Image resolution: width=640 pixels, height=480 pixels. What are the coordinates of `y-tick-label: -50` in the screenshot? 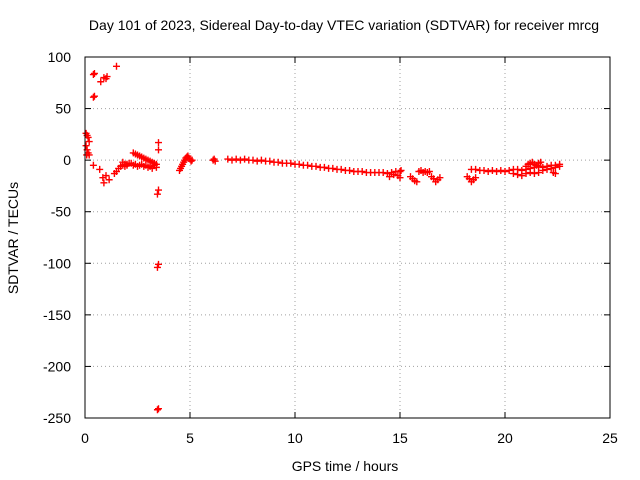 It's located at (61, 212).